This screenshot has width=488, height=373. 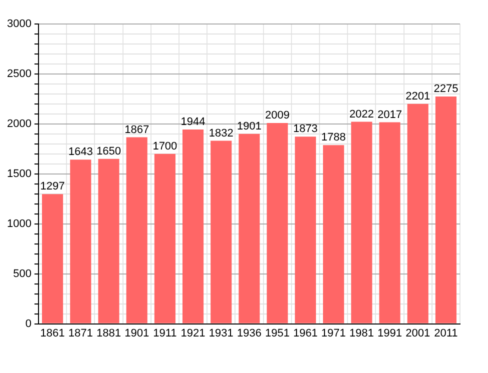 I want to click on data-label: 2275, so click(x=446, y=88).